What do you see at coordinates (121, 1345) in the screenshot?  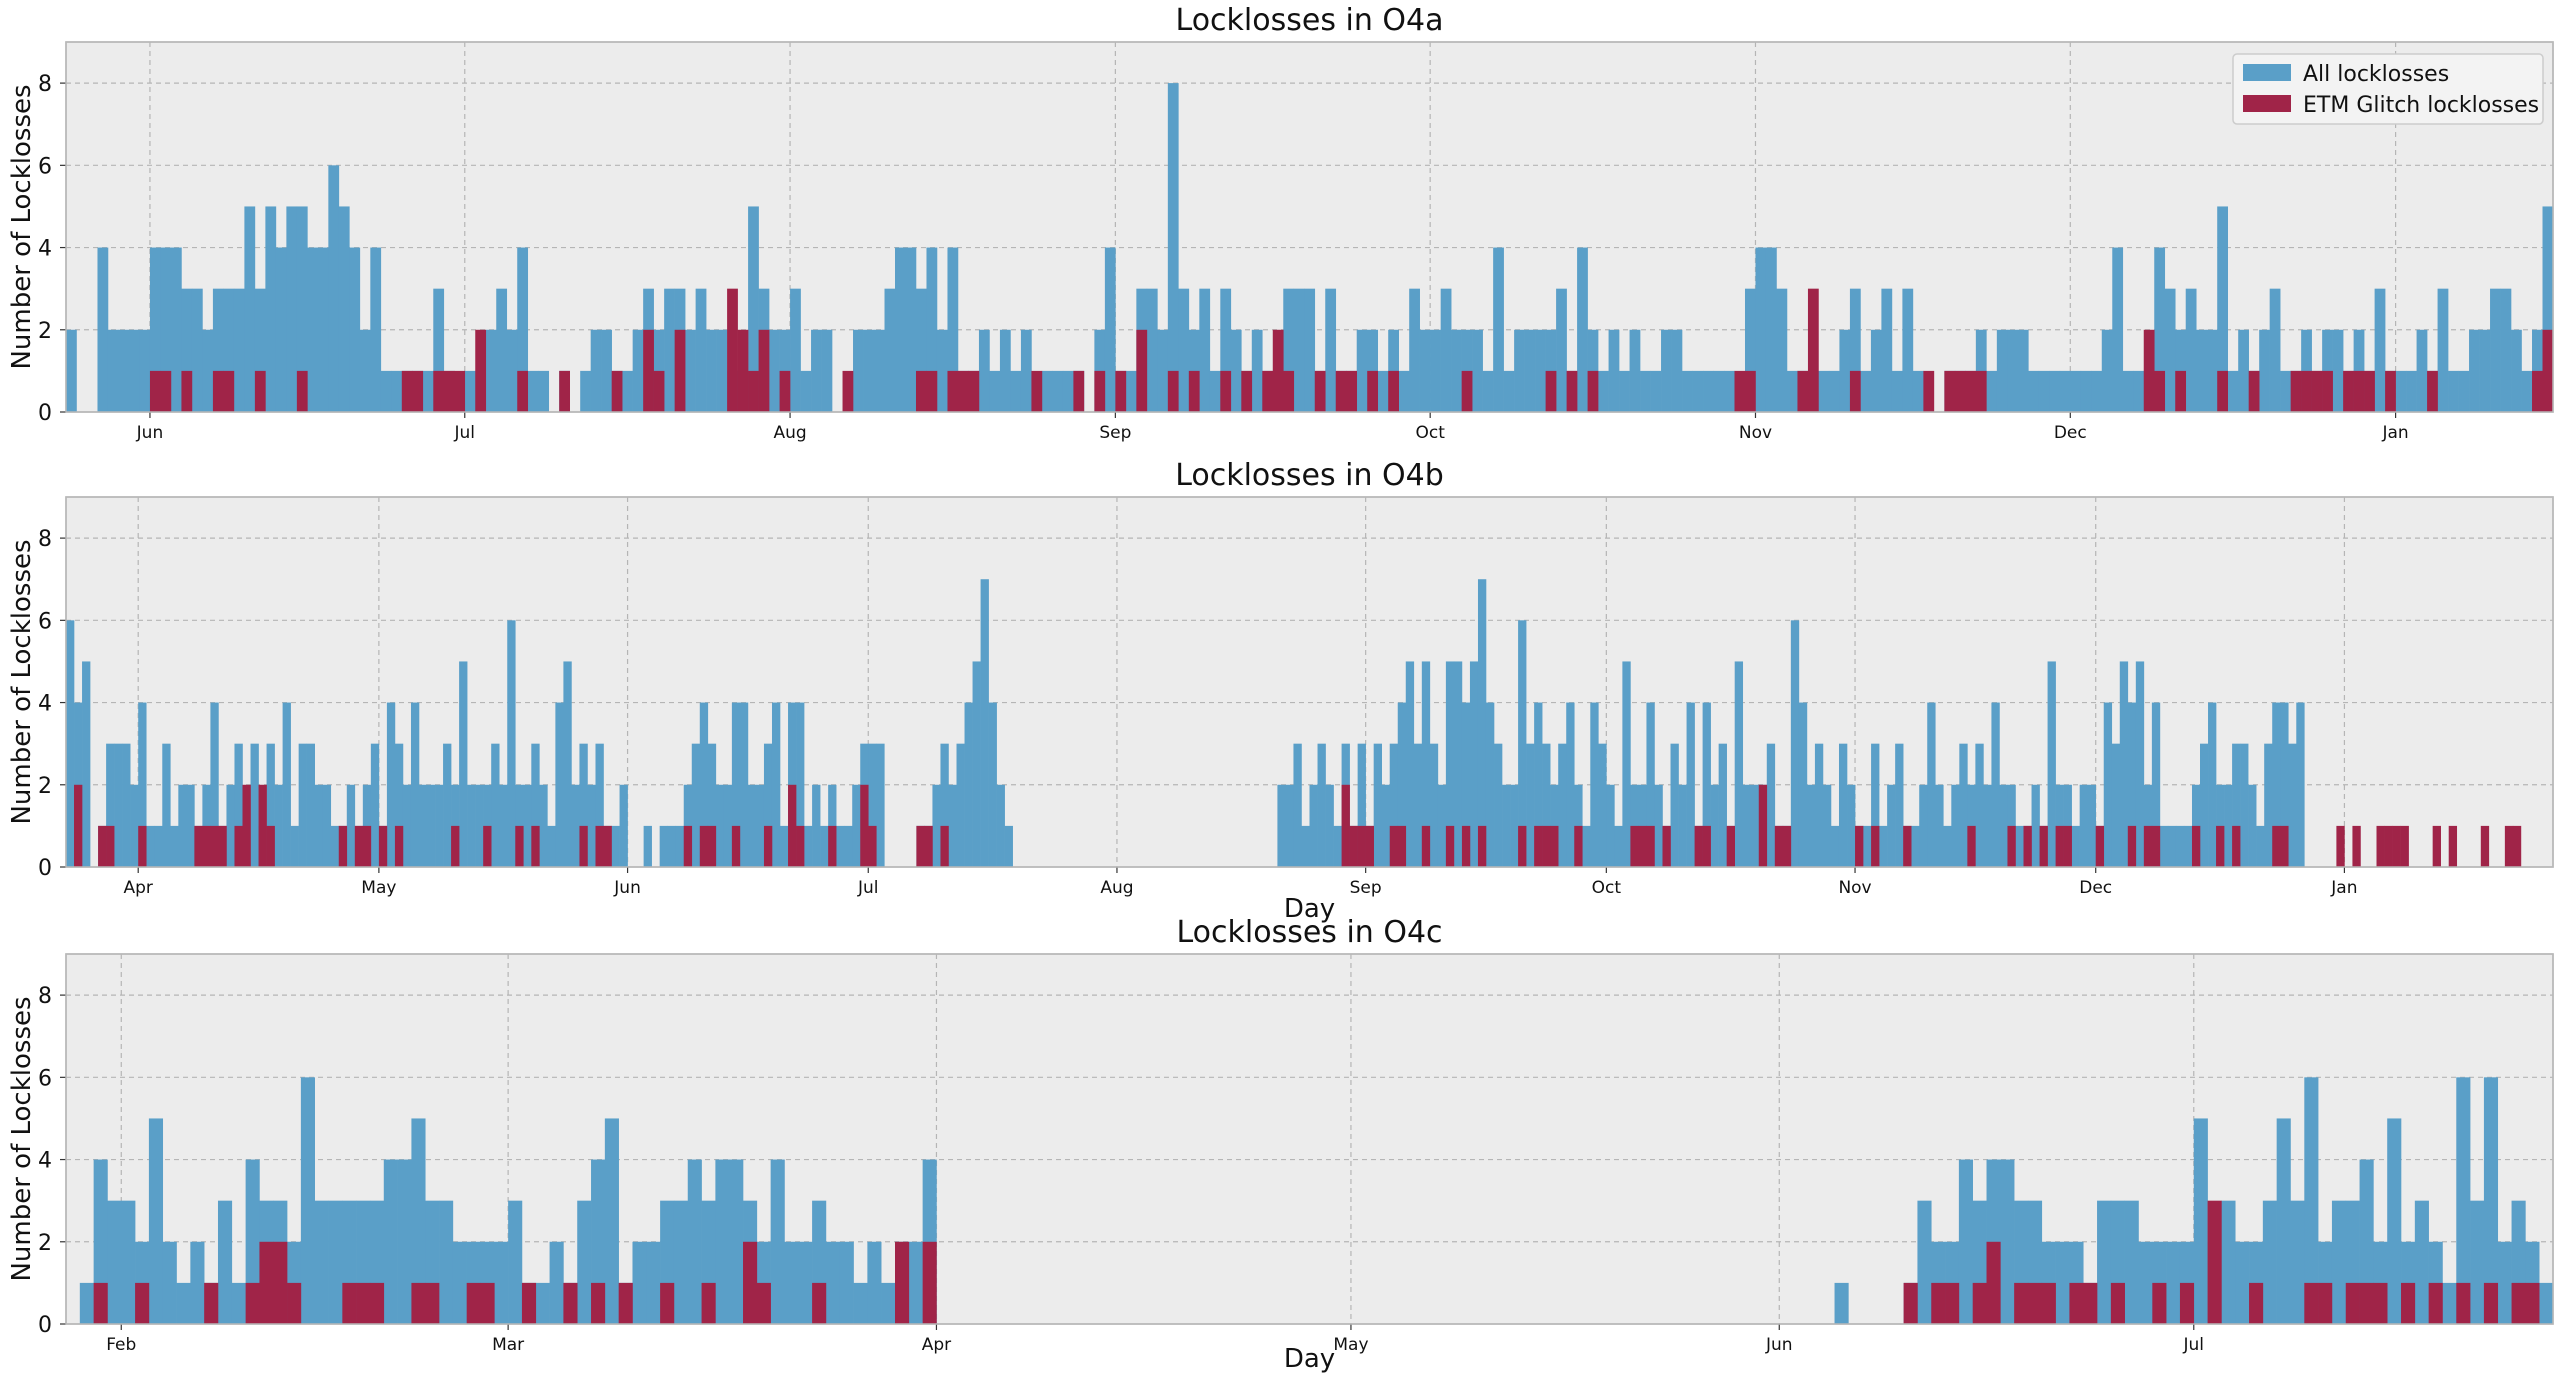 I see `x-tick-label: Feb` at bounding box center [121, 1345].